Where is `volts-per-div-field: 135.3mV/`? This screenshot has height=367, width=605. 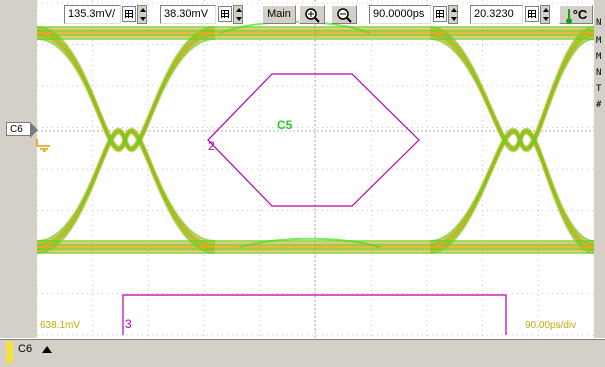
volts-per-div-field: 135.3mV/ is located at coordinates (92, 14).